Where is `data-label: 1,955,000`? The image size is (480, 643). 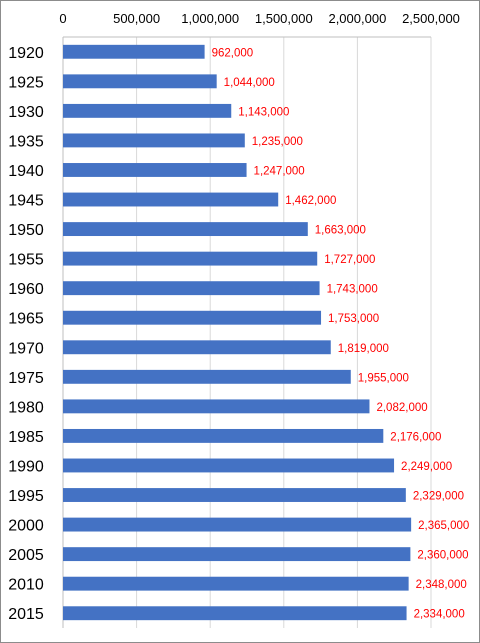
data-label: 1,955,000 is located at coordinates (383, 378).